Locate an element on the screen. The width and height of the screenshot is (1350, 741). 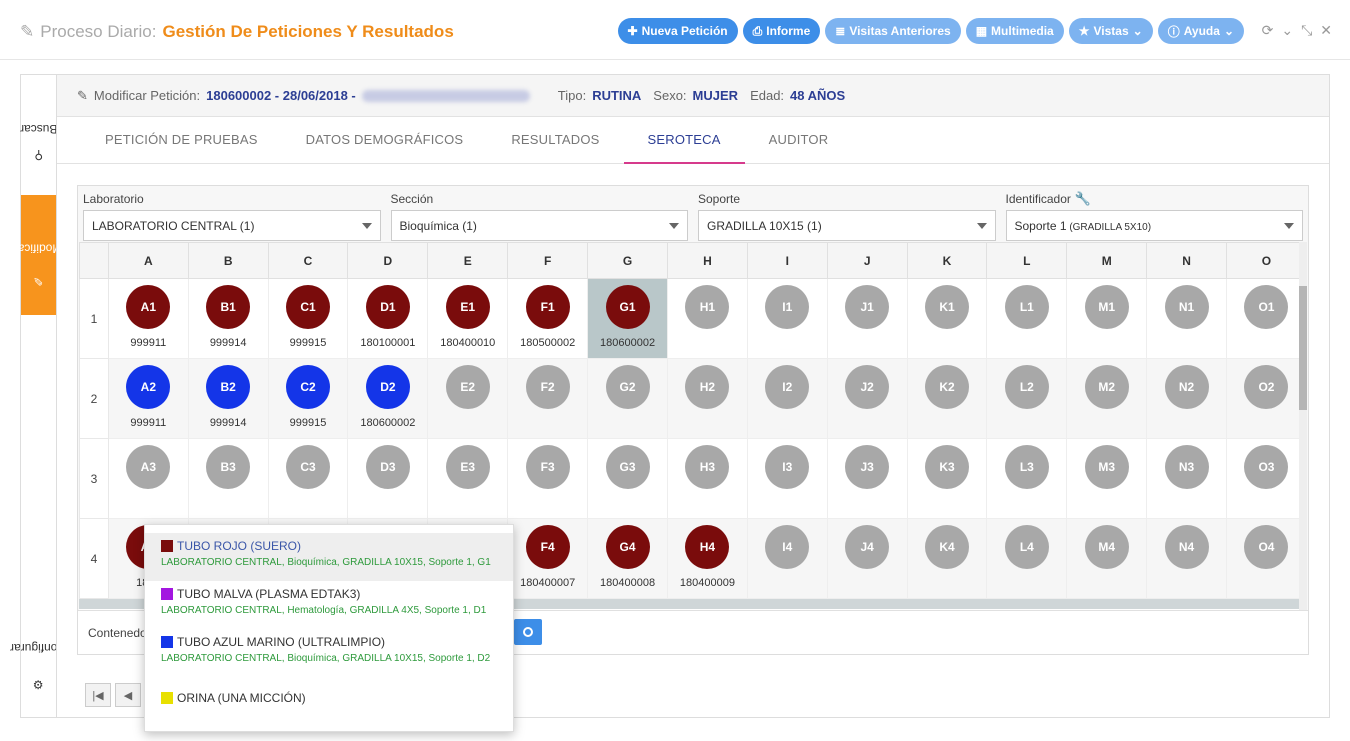
compress-icon: ⤡ is located at coordinates (1307, 30).